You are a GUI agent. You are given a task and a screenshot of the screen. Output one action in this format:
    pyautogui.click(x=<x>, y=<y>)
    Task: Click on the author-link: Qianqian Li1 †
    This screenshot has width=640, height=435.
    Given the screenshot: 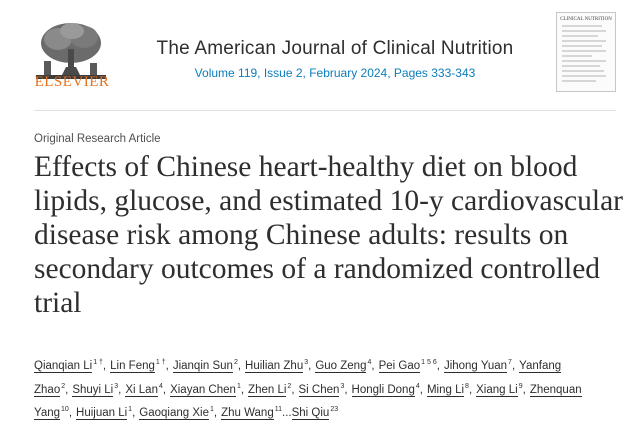 What is the action you would take?
    pyautogui.click(x=68, y=366)
    